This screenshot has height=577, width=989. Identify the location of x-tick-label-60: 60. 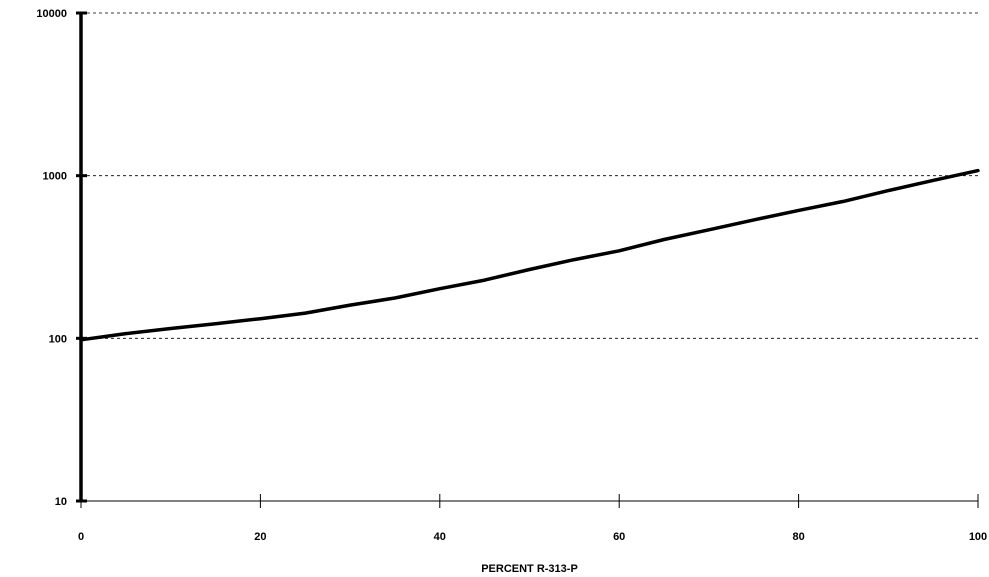
(619, 537).